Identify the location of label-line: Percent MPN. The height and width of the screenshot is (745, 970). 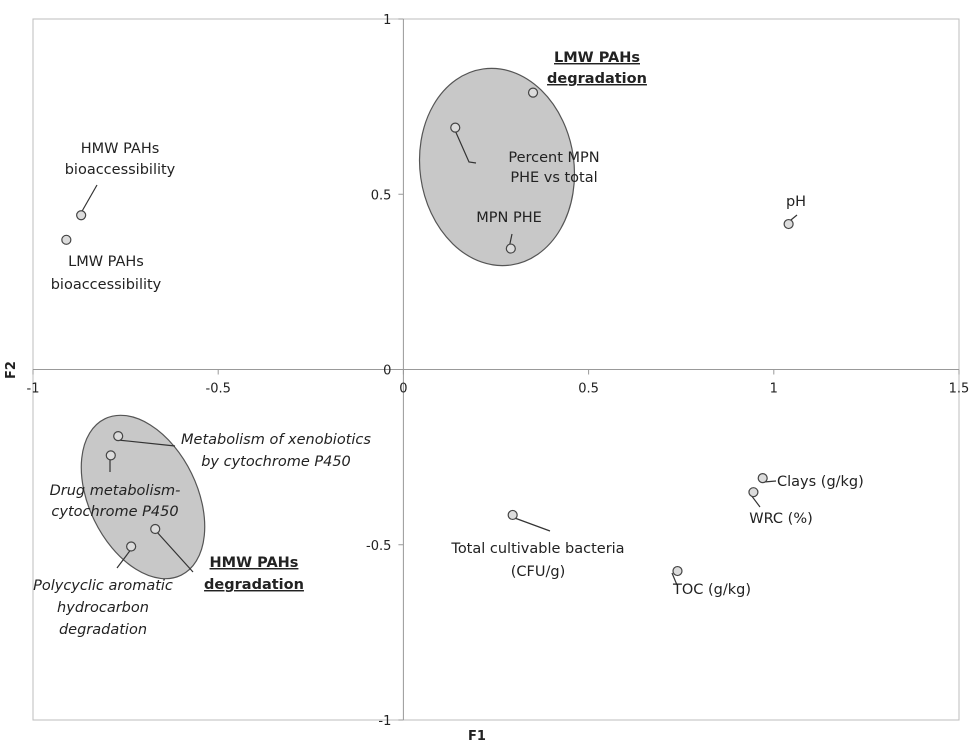
(553, 158).